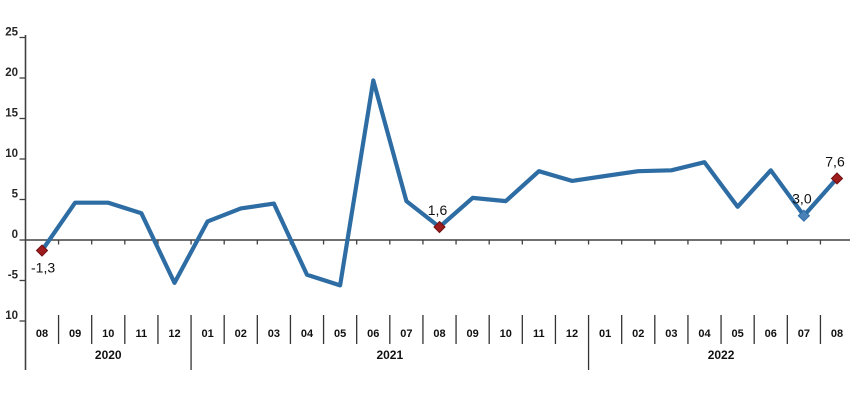 This screenshot has height=400, width=850. What do you see at coordinates (13, 276) in the screenshot?
I see `y-axis-tick-label: -5` at bounding box center [13, 276].